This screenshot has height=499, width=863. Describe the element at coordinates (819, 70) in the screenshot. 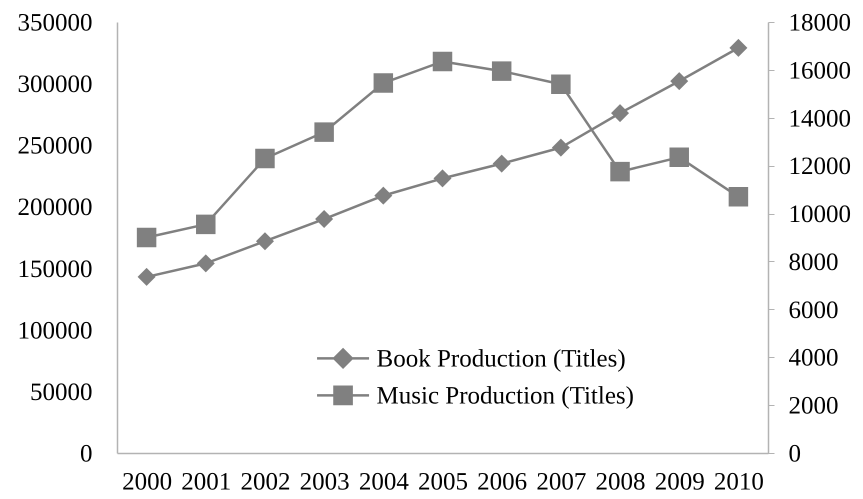

I see `y2-tick-label: 16000` at that location.